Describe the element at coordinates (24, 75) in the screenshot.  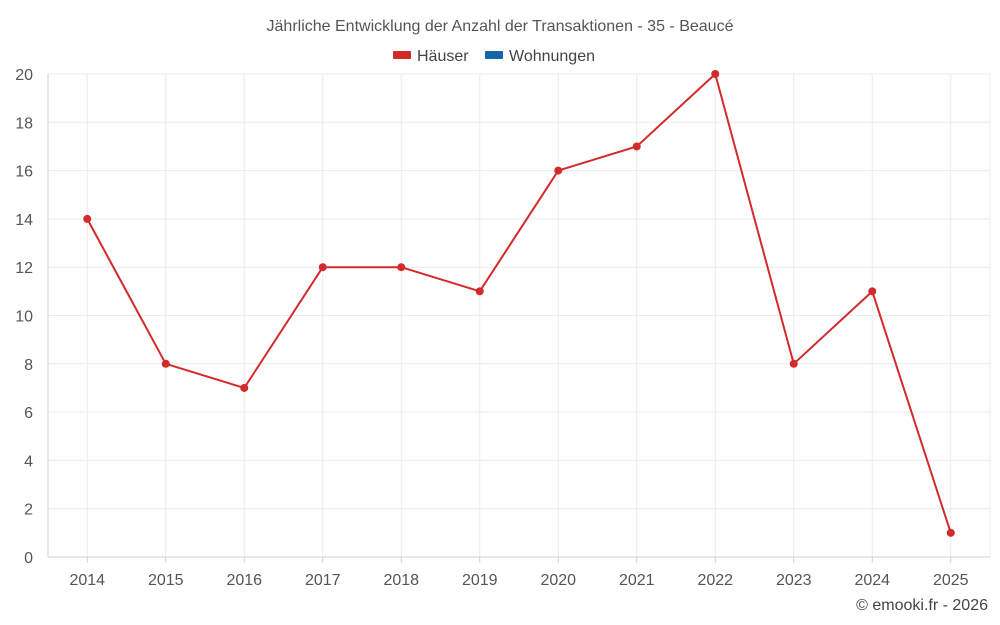
I see `y-tick-label-20: 20` at that location.